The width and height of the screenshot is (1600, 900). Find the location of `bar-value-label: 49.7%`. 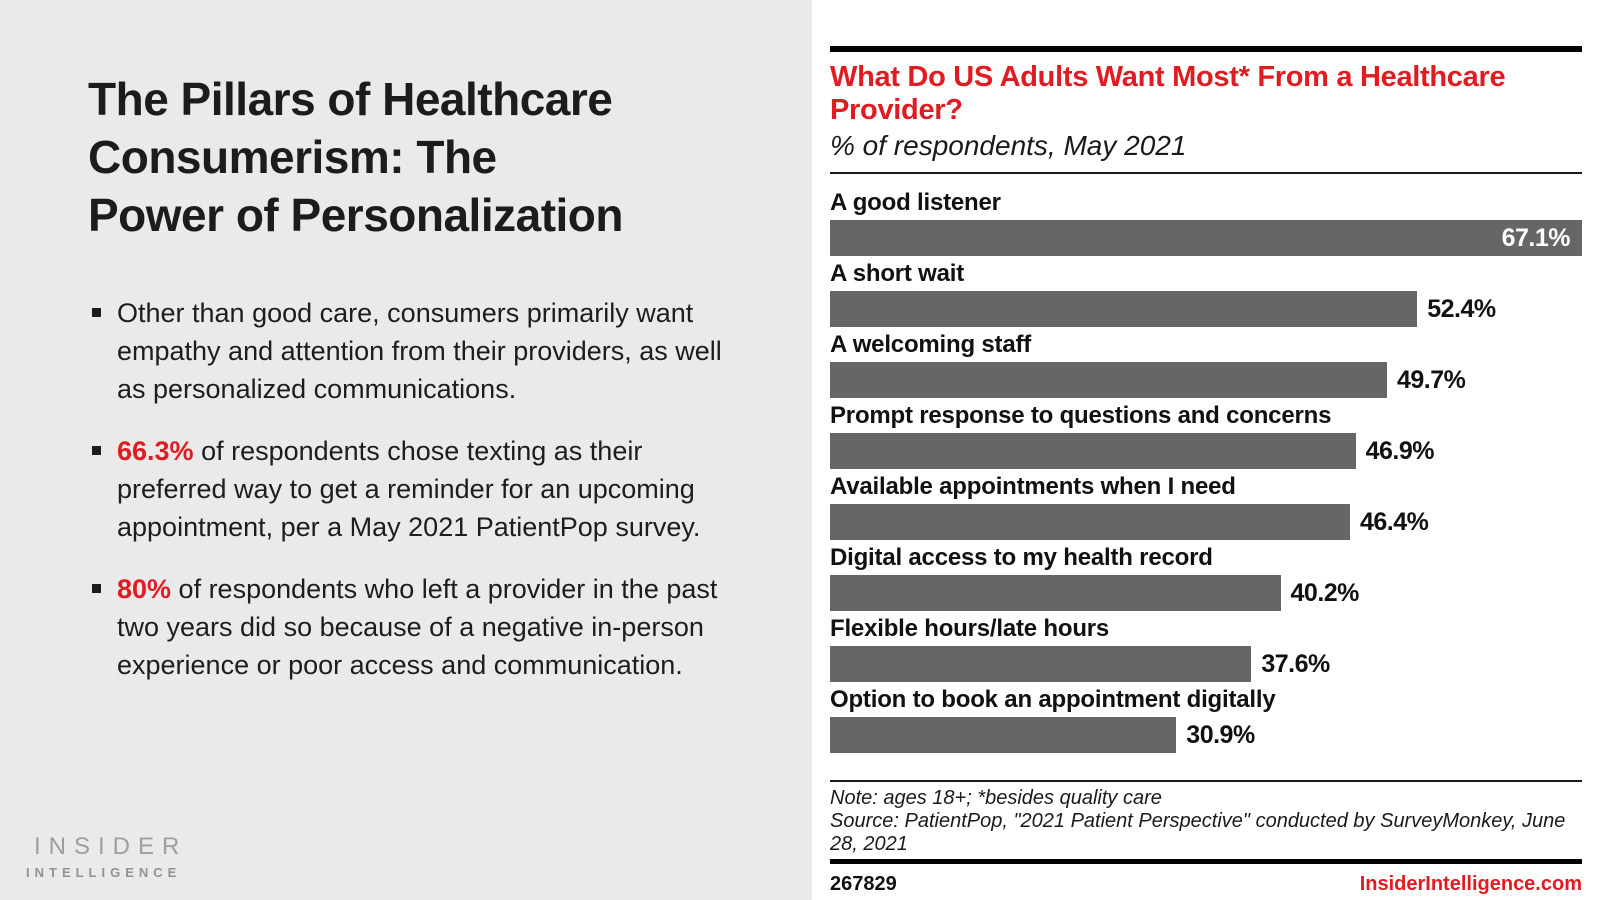

bar-value-label: 49.7% is located at coordinates (1431, 379).